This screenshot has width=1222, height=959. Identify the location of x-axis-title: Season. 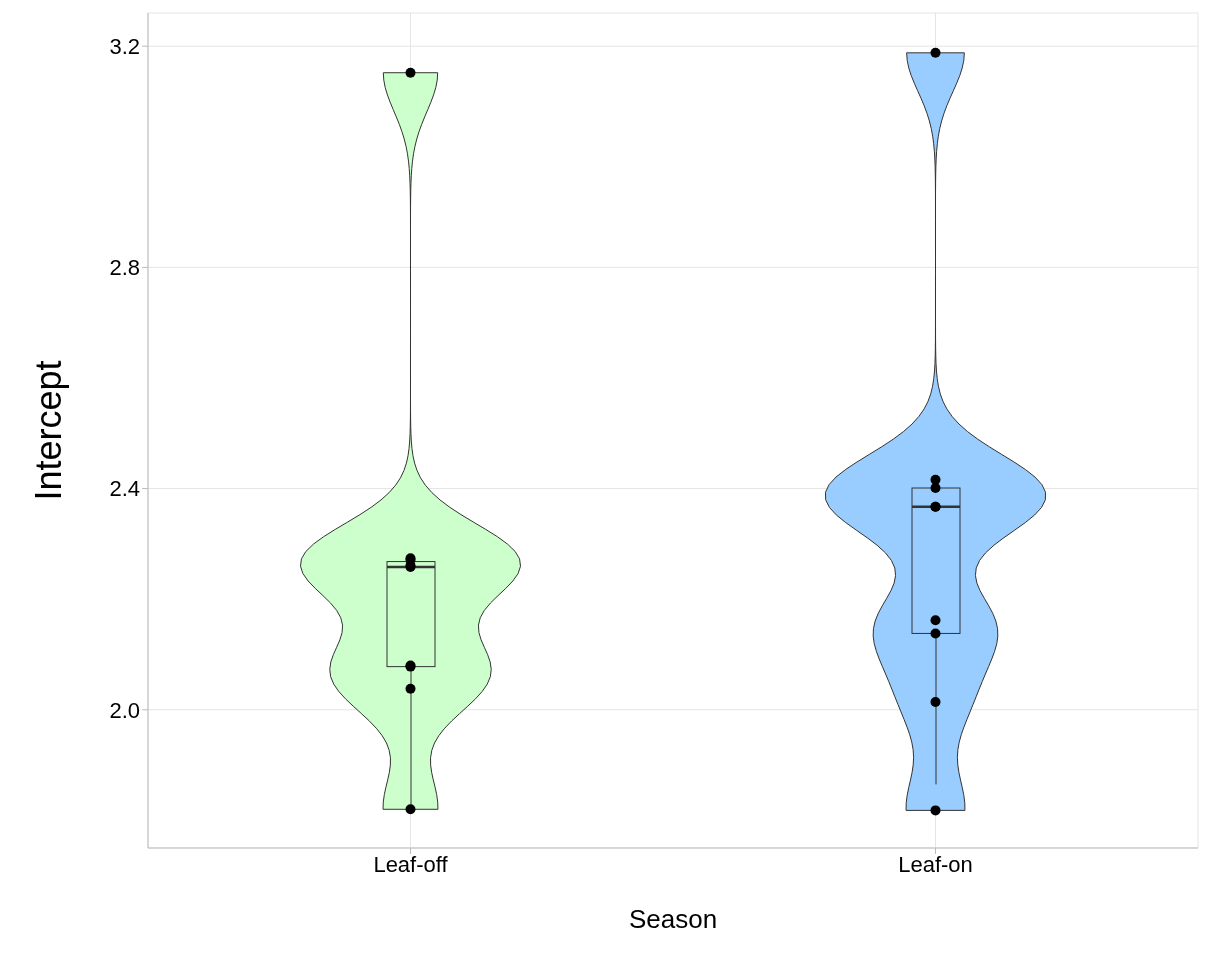
(673, 919).